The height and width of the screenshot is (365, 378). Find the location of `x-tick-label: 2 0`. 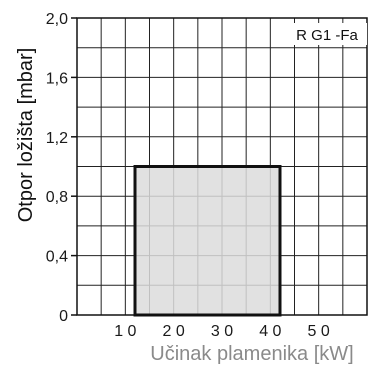

x-tick-label: 2 0 is located at coordinates (174, 331).